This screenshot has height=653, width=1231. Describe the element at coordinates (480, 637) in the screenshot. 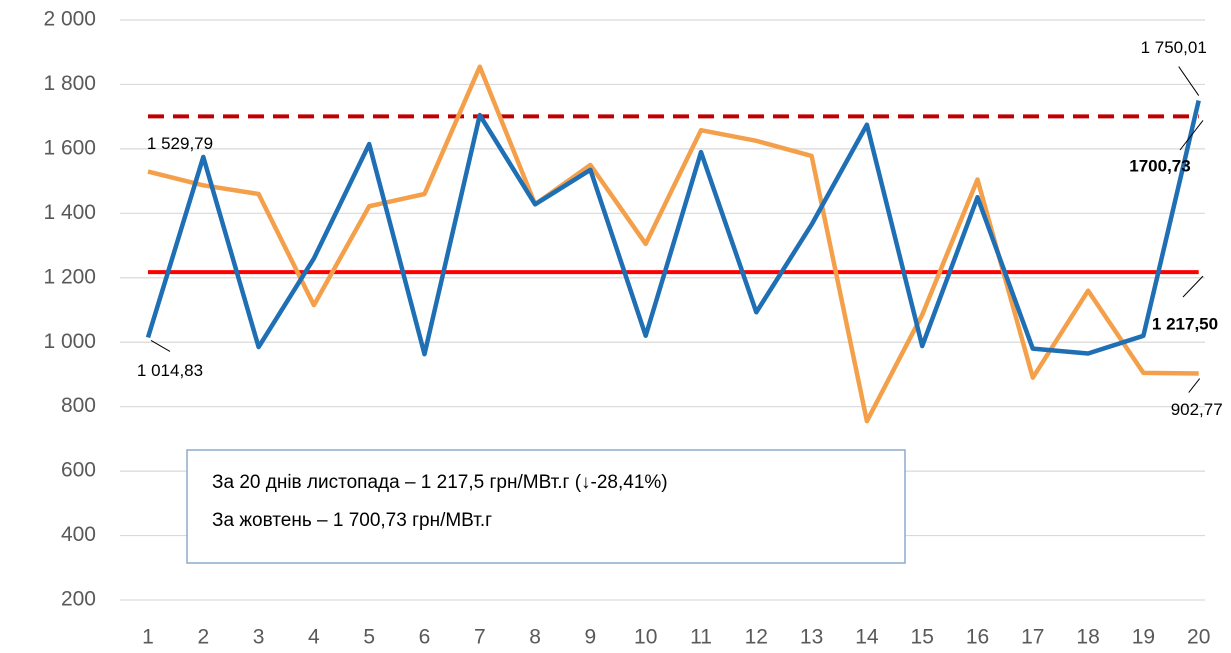

I see `x-tick-label: 7` at that location.